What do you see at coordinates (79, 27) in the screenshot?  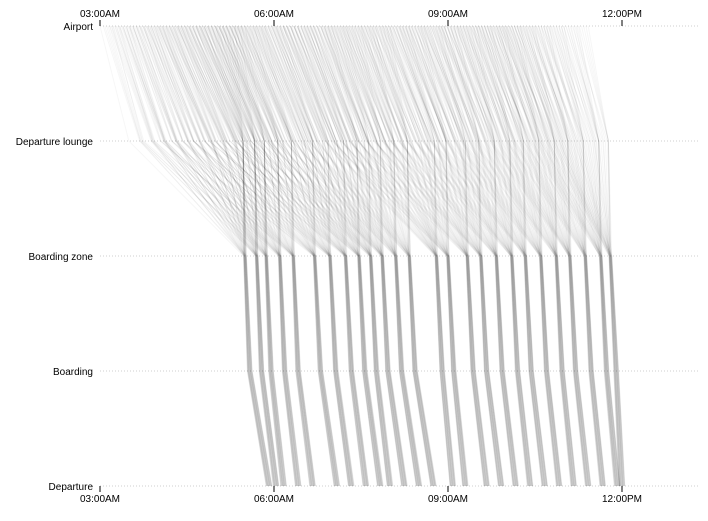 I see `stage-label: Airport` at bounding box center [79, 27].